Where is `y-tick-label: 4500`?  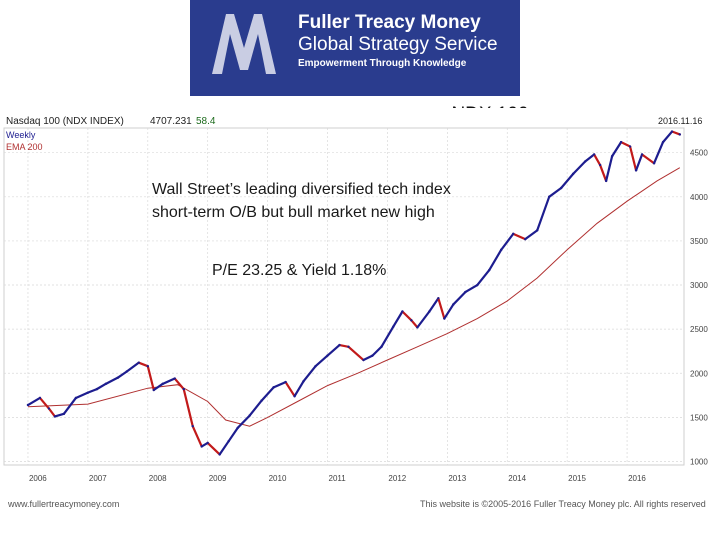
y-tick-label: 4500 is located at coordinates (699, 153).